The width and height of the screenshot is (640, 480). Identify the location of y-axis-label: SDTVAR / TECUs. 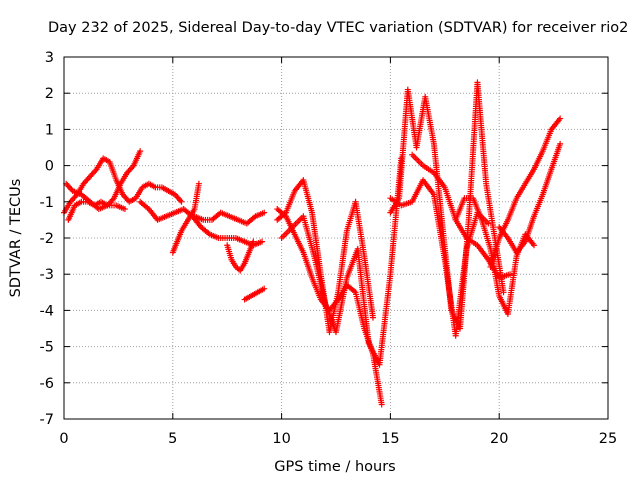
(16, 238).